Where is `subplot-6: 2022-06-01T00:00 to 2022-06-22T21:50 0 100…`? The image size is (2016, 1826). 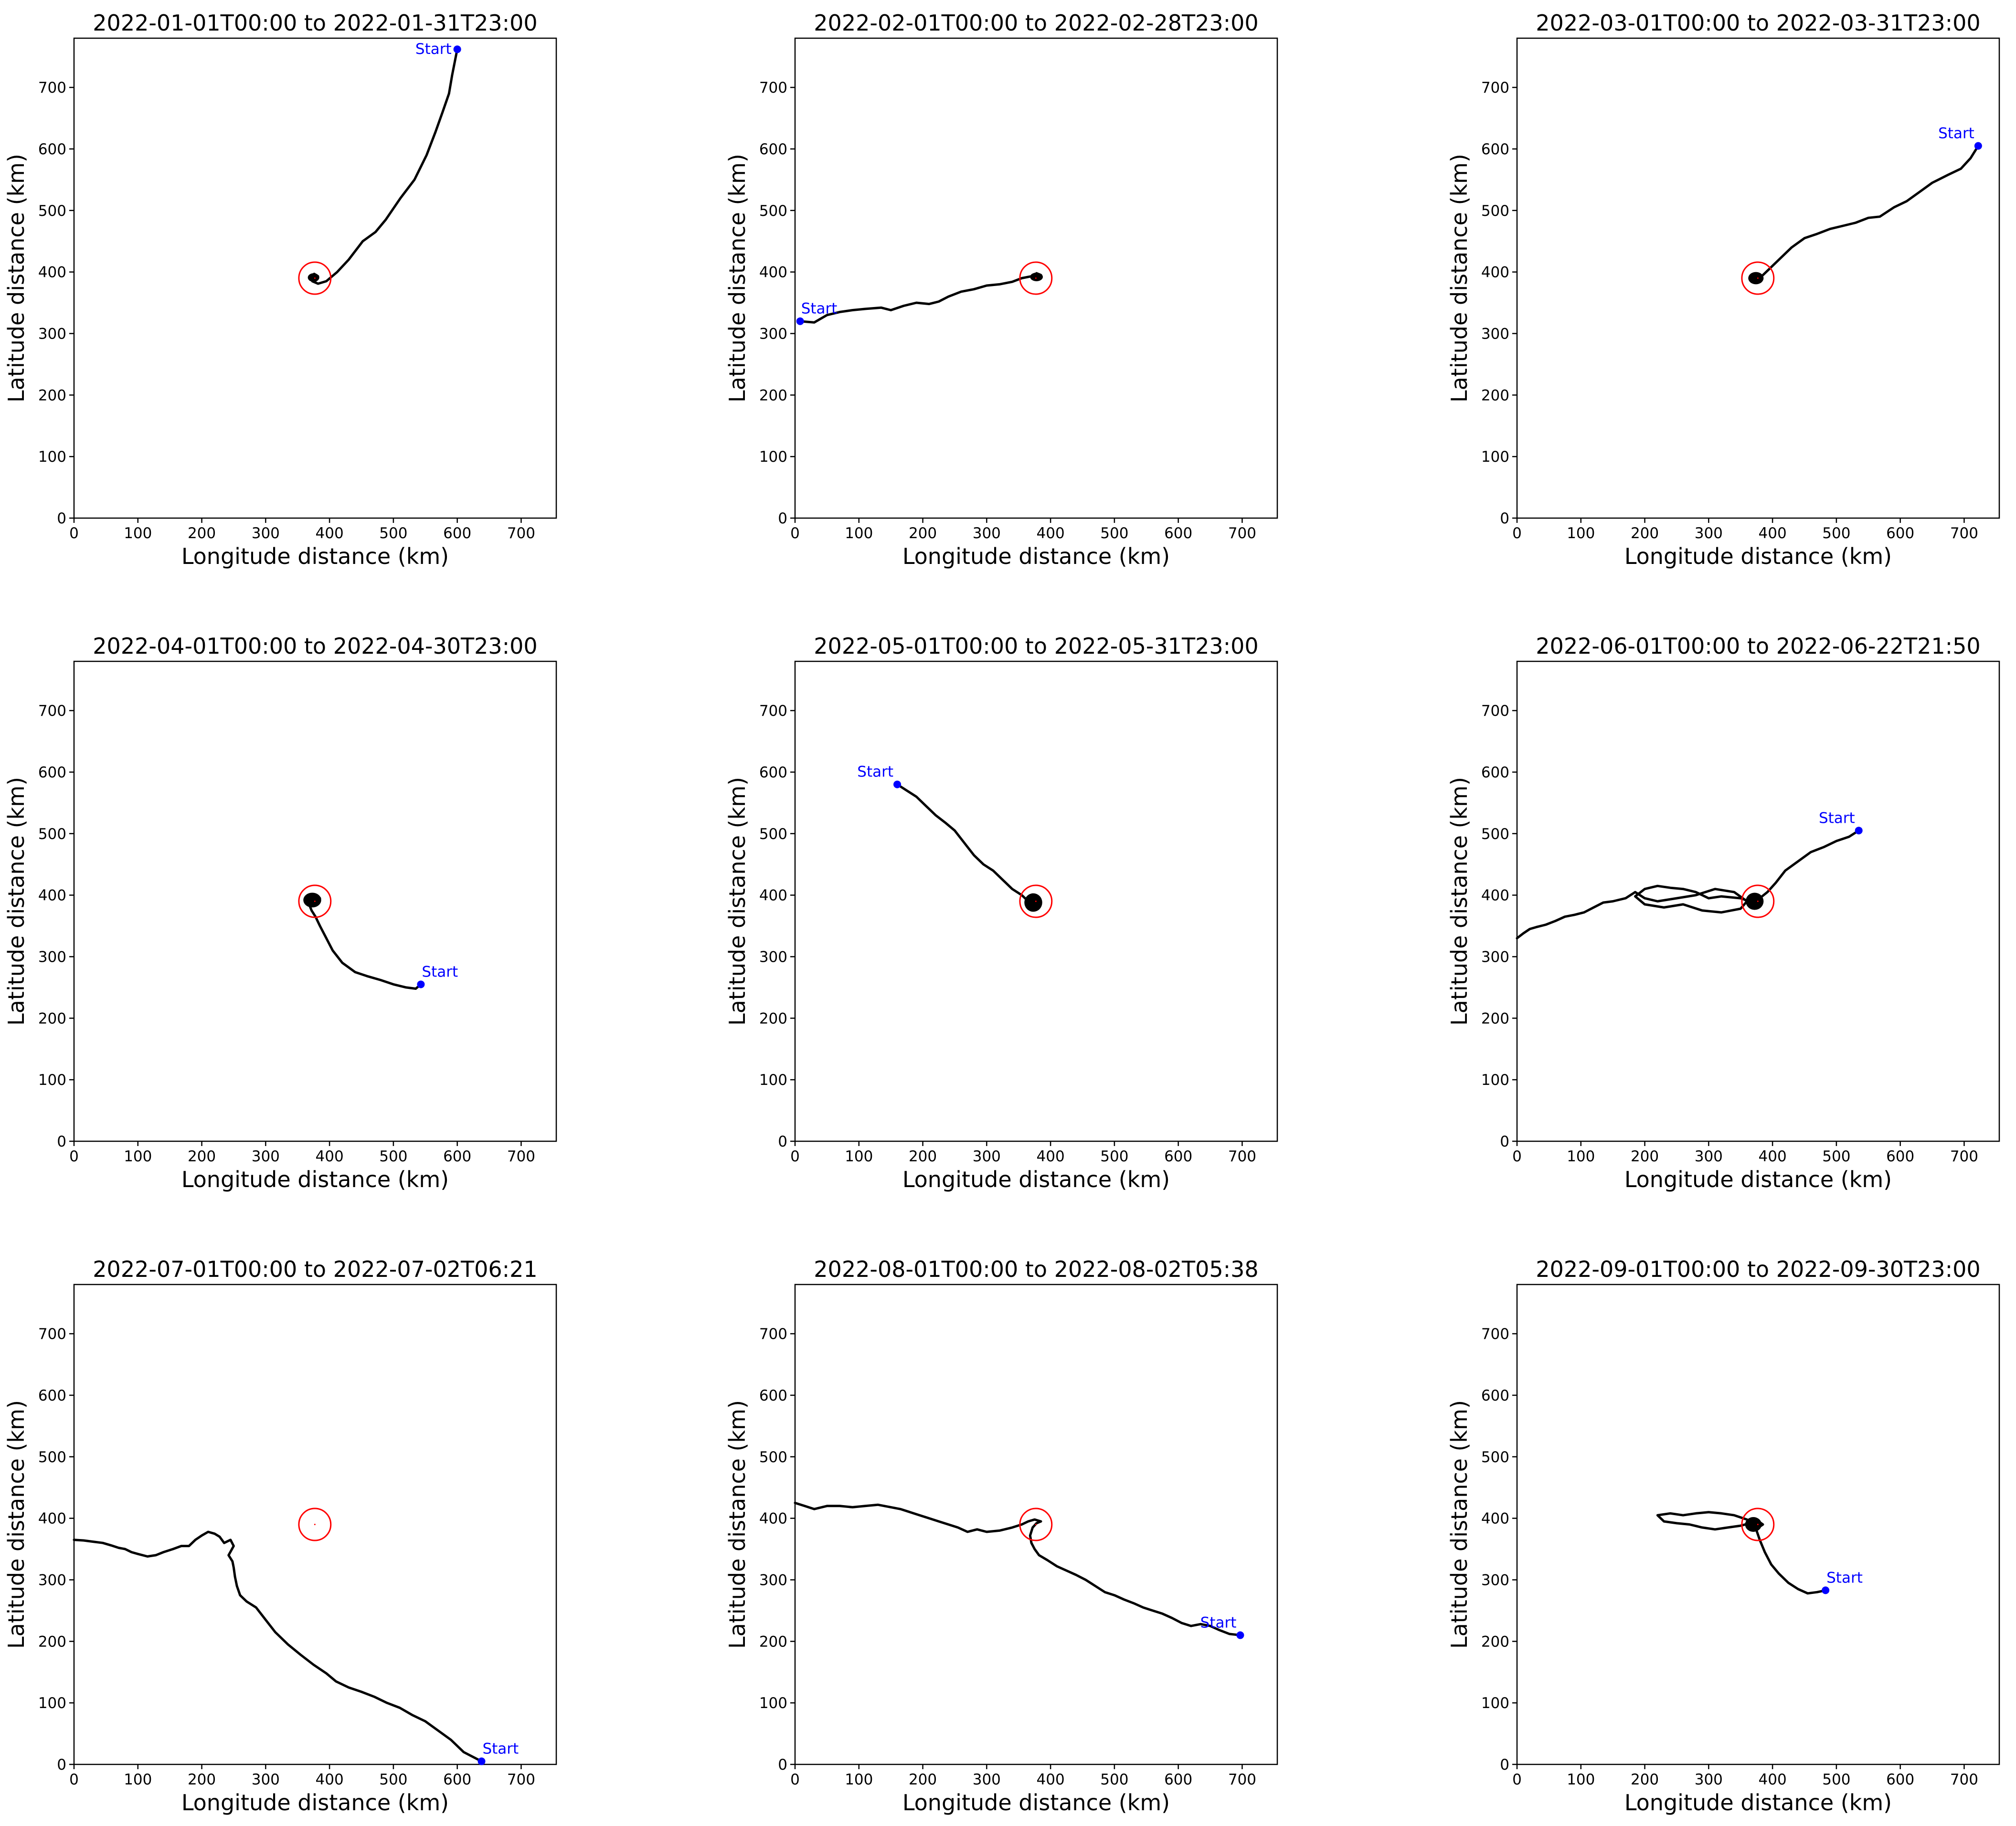 subplot-6: 2022-06-01T00:00 to 2022-06-22T21:50 0 100… is located at coordinates (1723, 912).